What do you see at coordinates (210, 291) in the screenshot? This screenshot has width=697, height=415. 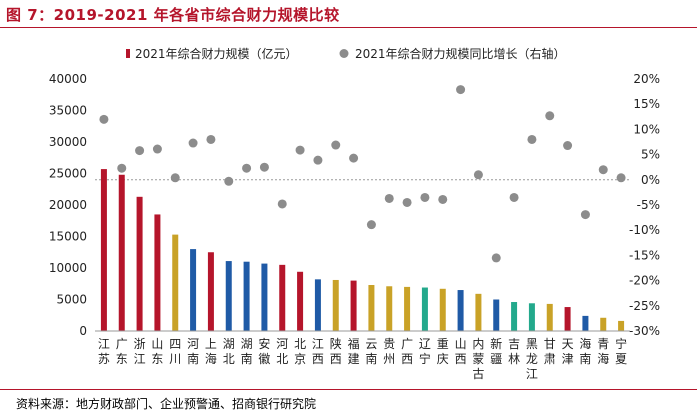 I see `bar-上海` at bounding box center [210, 291].